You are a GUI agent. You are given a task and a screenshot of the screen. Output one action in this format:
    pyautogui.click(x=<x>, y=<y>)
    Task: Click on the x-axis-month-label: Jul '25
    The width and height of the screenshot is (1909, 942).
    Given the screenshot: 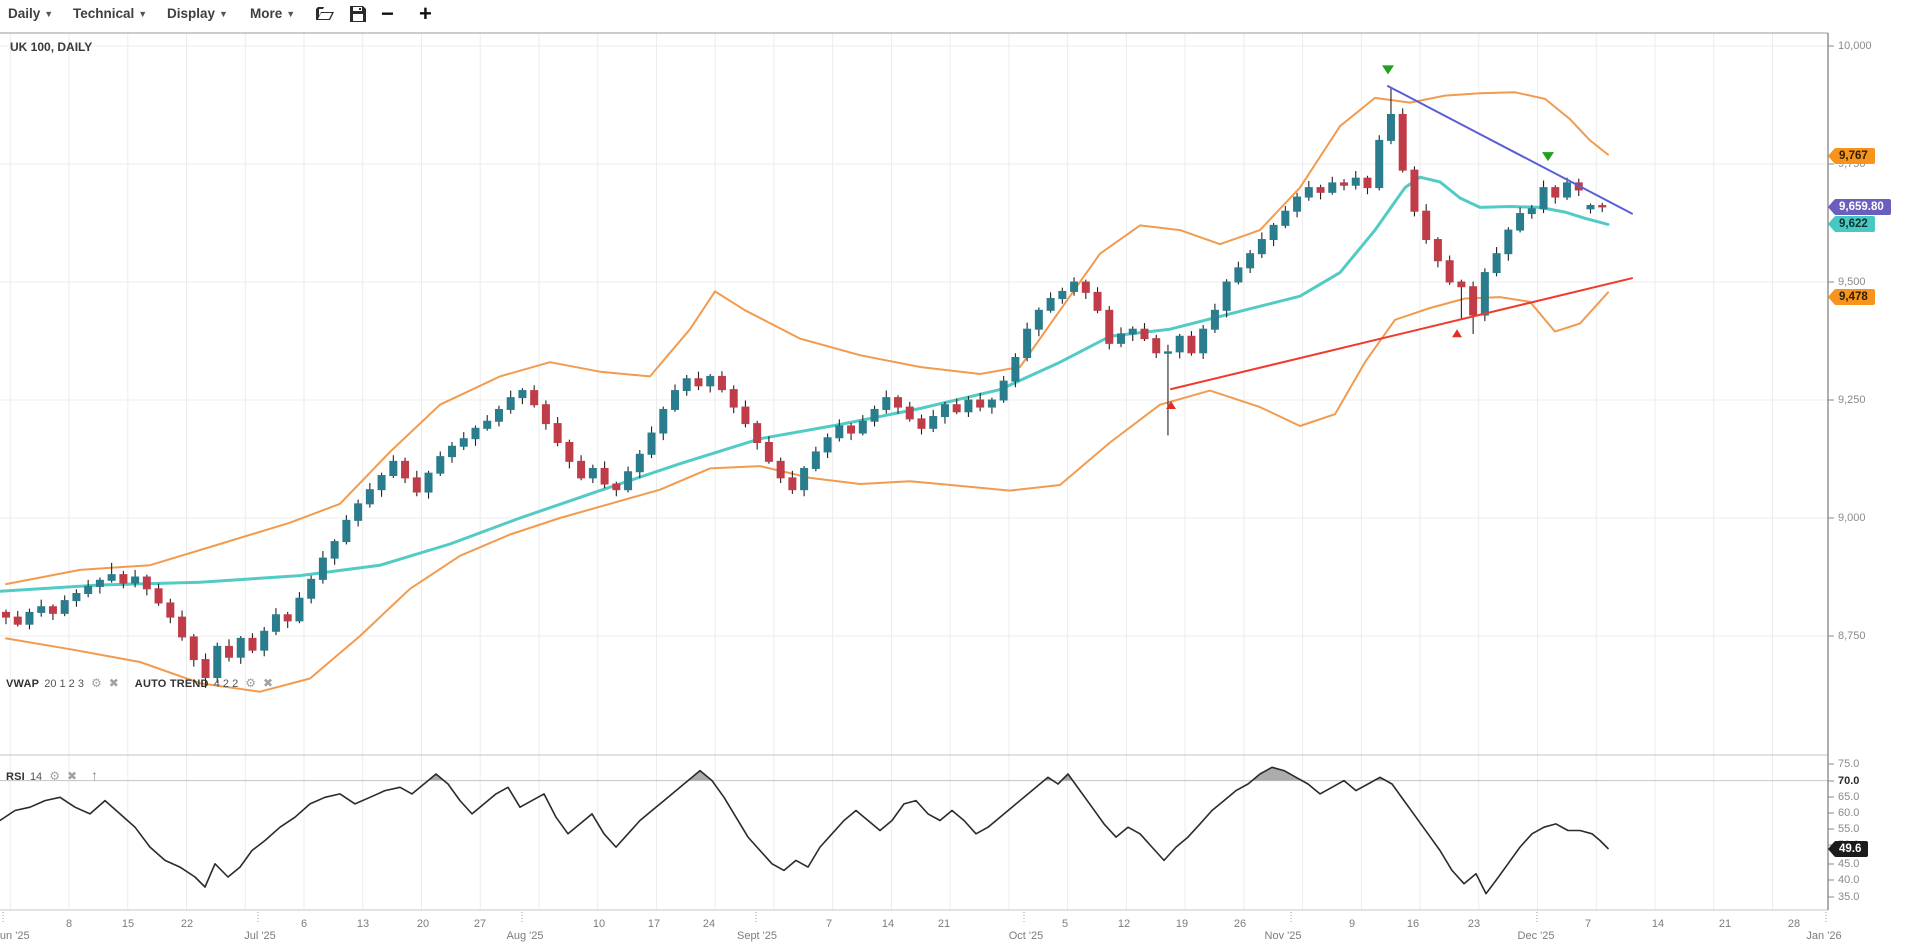 What is the action you would take?
    pyautogui.click(x=260, y=936)
    